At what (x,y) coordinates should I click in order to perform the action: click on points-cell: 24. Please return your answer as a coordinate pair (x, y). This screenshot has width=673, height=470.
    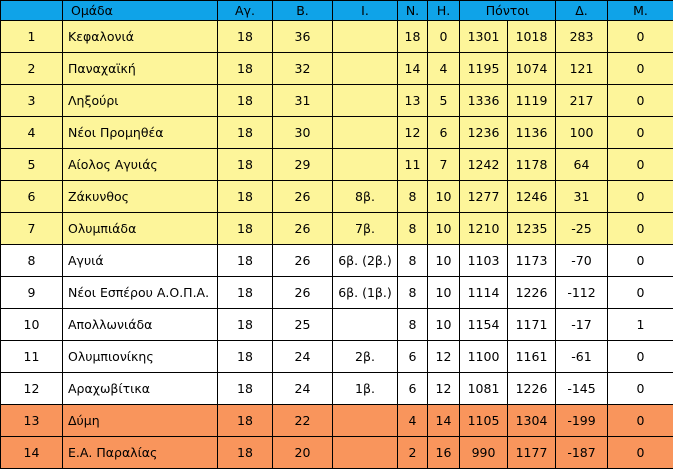
    Looking at the image, I should click on (302, 356).